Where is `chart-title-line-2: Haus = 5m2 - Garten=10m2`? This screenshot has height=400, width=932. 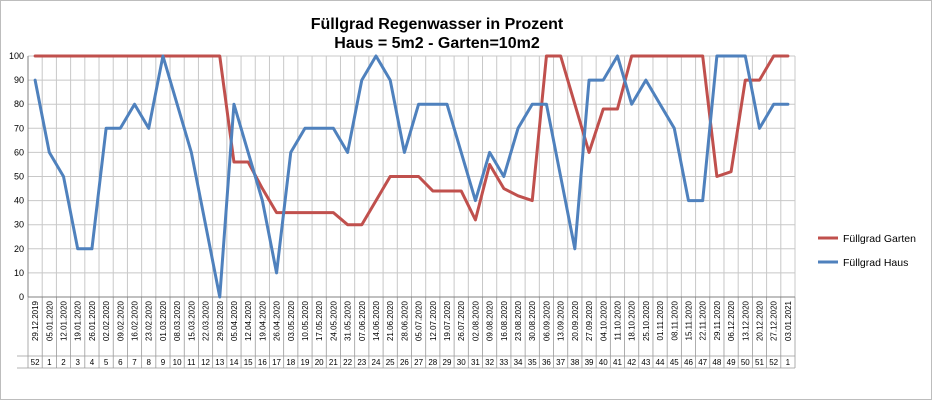
chart-title-line-2: Haus = 5m2 - Garten=10m2 is located at coordinates (437, 43).